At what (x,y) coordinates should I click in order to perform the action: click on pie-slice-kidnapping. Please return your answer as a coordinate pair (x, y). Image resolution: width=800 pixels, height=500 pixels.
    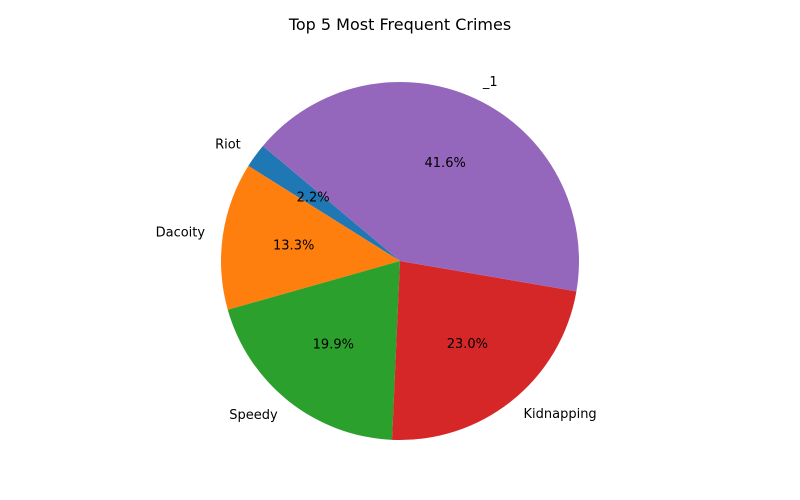
    Looking at the image, I should click on (484, 350).